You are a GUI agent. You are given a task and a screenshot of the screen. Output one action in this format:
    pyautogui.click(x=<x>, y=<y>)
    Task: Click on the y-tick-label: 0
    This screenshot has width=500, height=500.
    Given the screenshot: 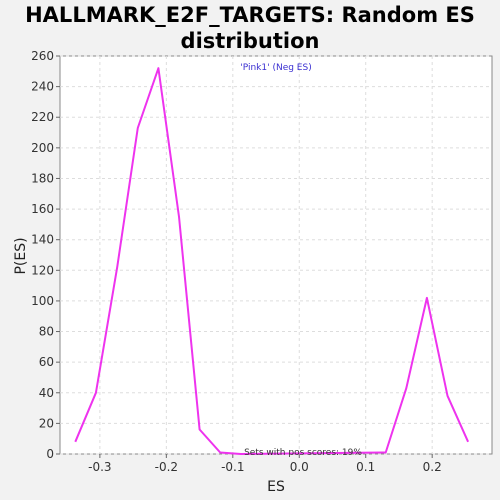 What is the action you would take?
    pyautogui.click(x=50, y=454)
    